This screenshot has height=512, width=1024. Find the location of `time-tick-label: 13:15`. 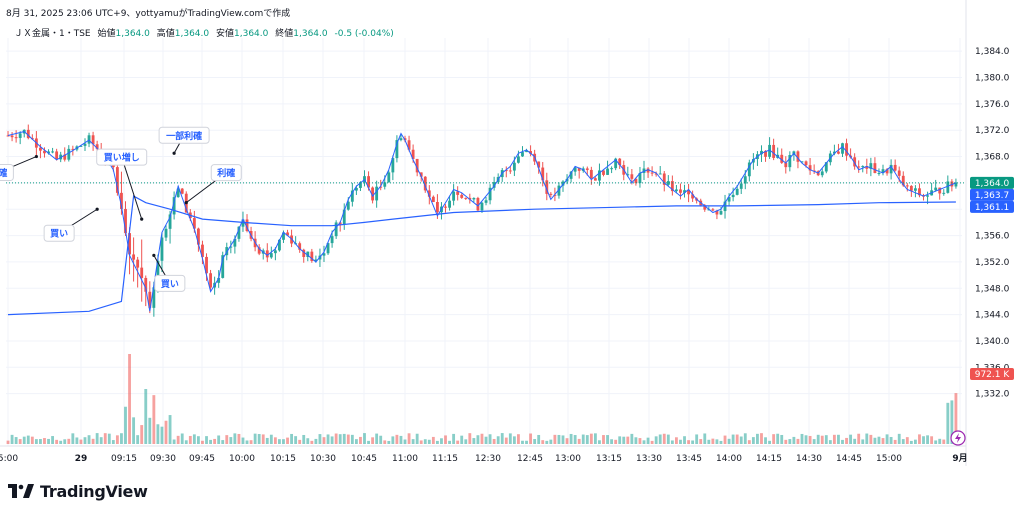

time-tick-label: 13:15 is located at coordinates (609, 459).